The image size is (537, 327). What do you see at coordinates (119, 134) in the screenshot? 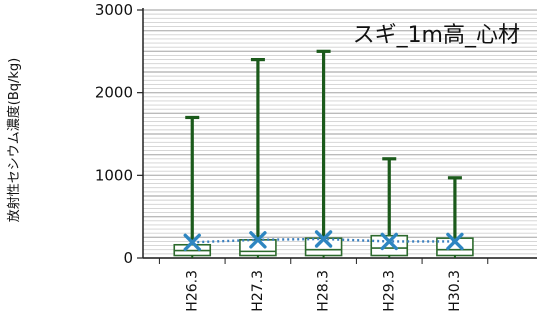
I see `y-tick-labels: 0 1000 2000 3000` at bounding box center [119, 134].